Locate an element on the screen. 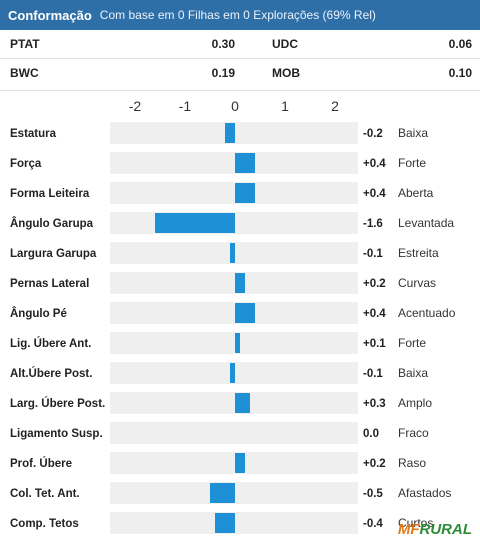  description-label: Estreita is located at coordinates (418, 253).